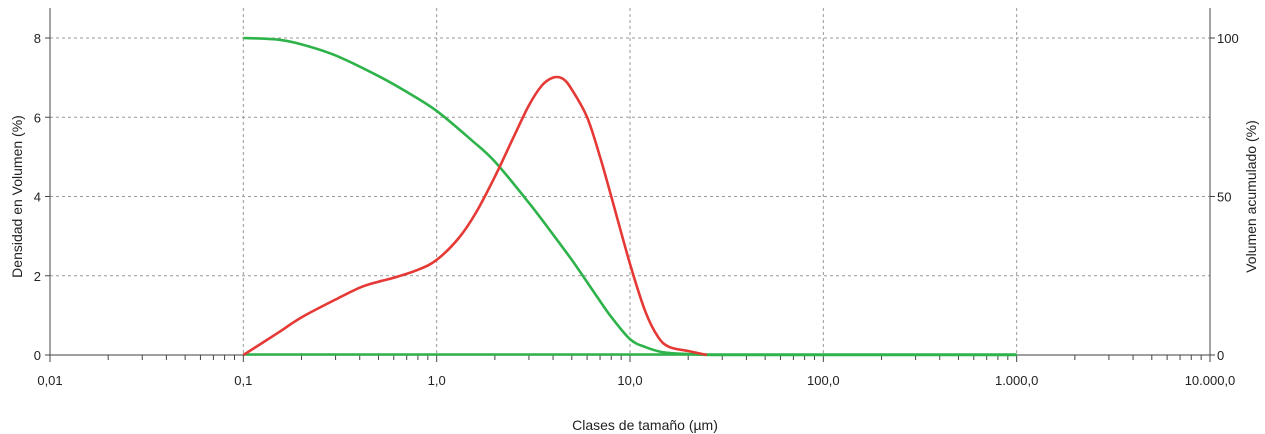  Describe the element at coordinates (1251, 196) in the screenshot. I see `y2-axis-title: Volumen acumulado (%)` at that location.